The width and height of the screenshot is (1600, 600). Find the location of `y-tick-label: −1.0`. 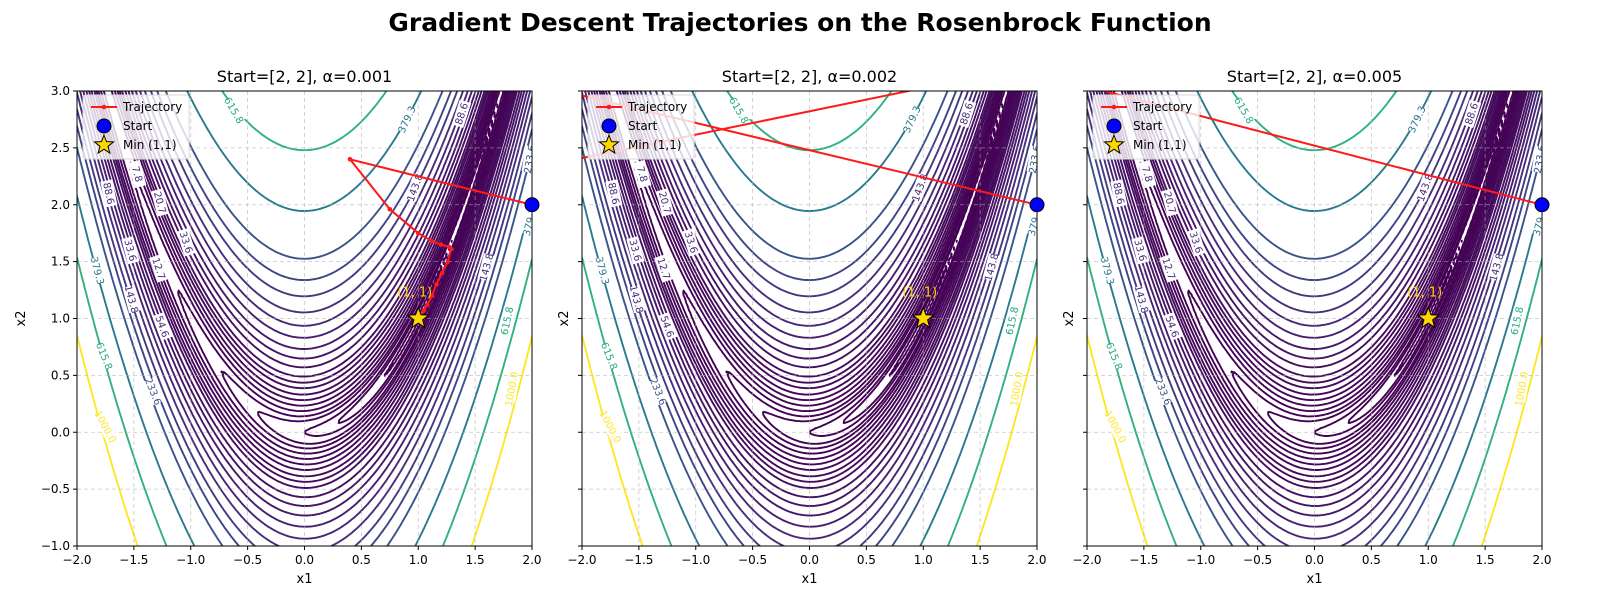

y-tick-label: −1.0 is located at coordinates (55, 546).